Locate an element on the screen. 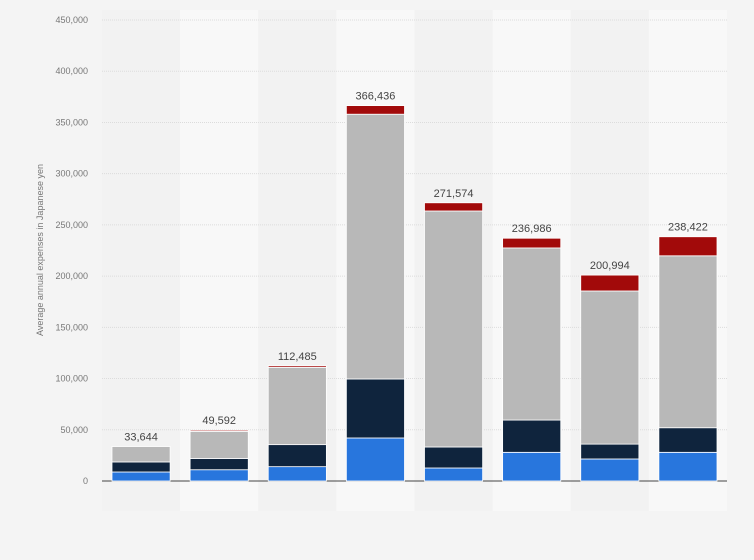 This screenshot has height=560, width=754. data-label: 33,644 is located at coordinates (141, 438).